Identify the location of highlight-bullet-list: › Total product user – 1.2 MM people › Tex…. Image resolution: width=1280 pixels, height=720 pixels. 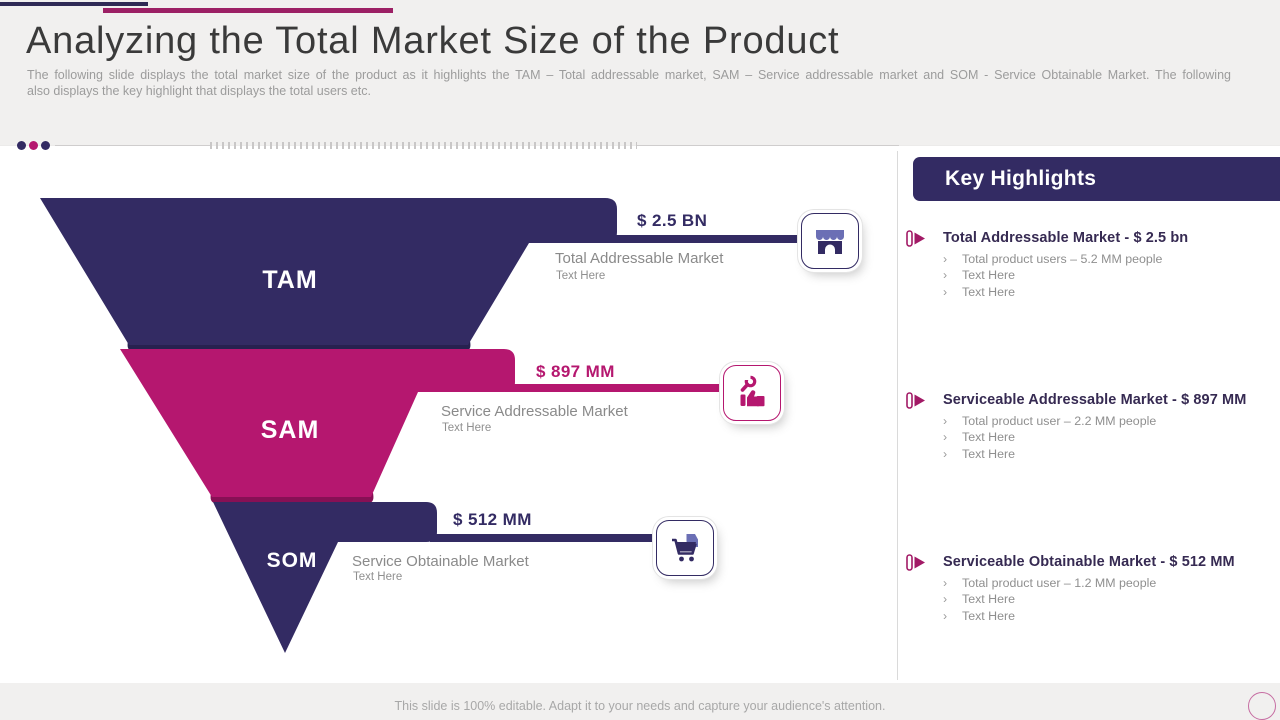
(1110, 599).